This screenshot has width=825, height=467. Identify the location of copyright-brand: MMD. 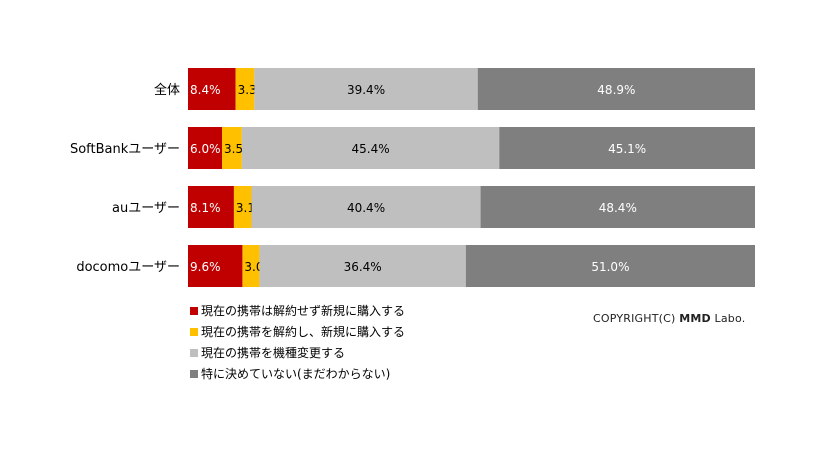
(695, 318).